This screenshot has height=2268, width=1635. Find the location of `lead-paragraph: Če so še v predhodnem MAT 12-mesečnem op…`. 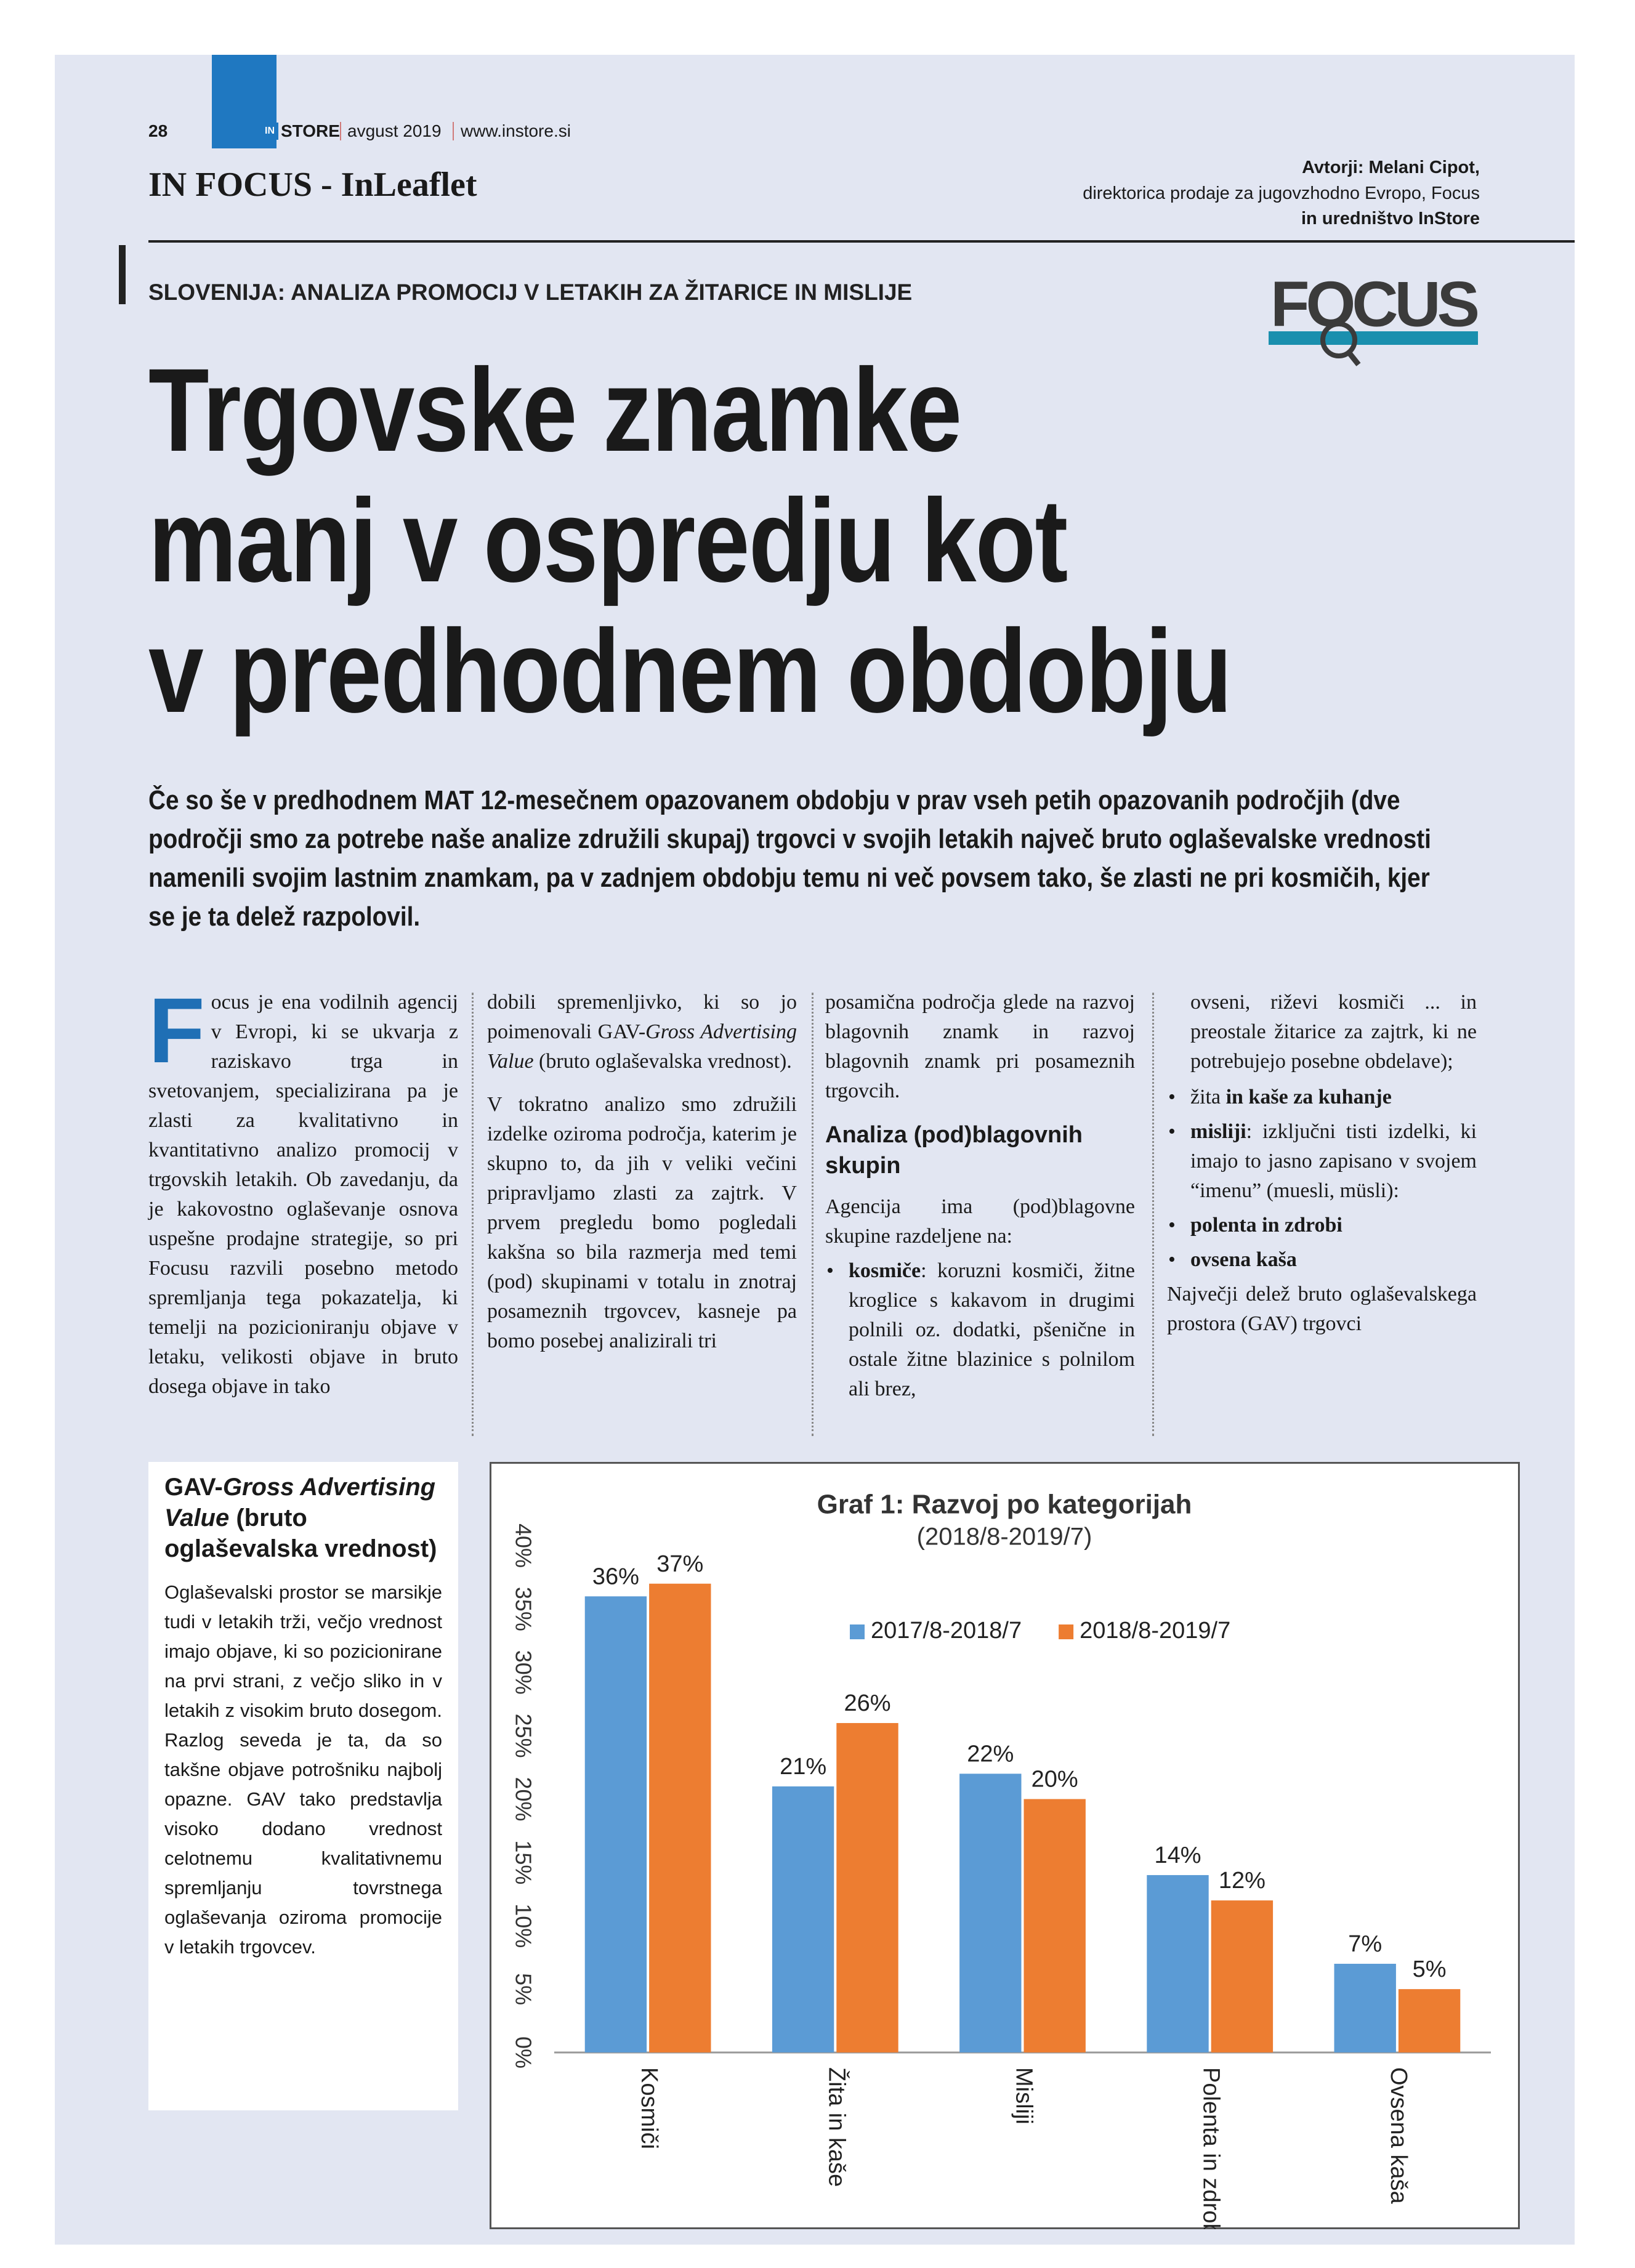

lead-paragraph: Če so še v predhodnem MAT 12-mesečnem op… is located at coordinates (789, 858).